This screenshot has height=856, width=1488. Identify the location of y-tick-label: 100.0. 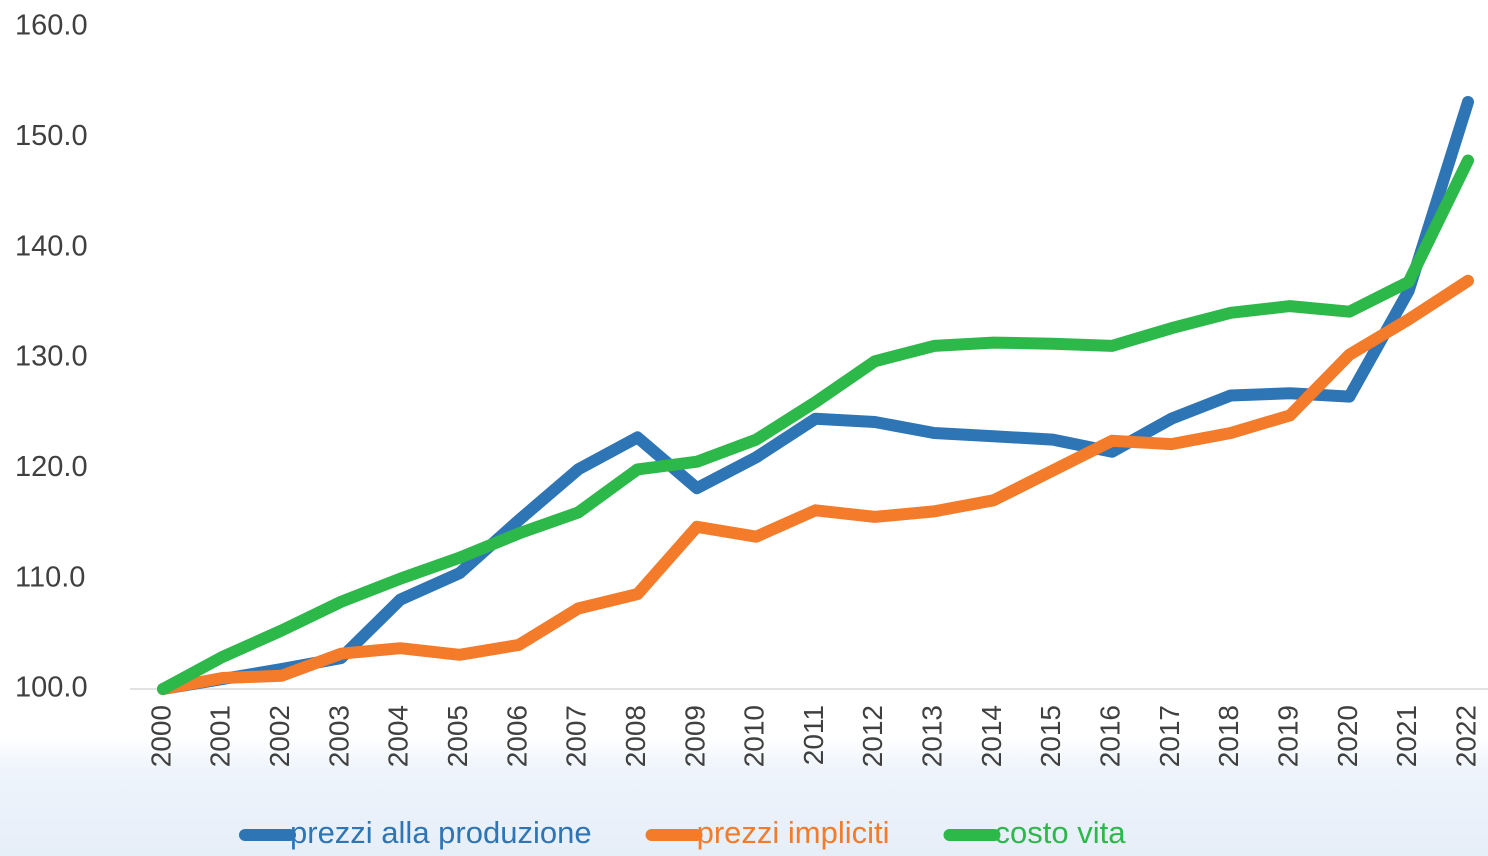
(51, 688).